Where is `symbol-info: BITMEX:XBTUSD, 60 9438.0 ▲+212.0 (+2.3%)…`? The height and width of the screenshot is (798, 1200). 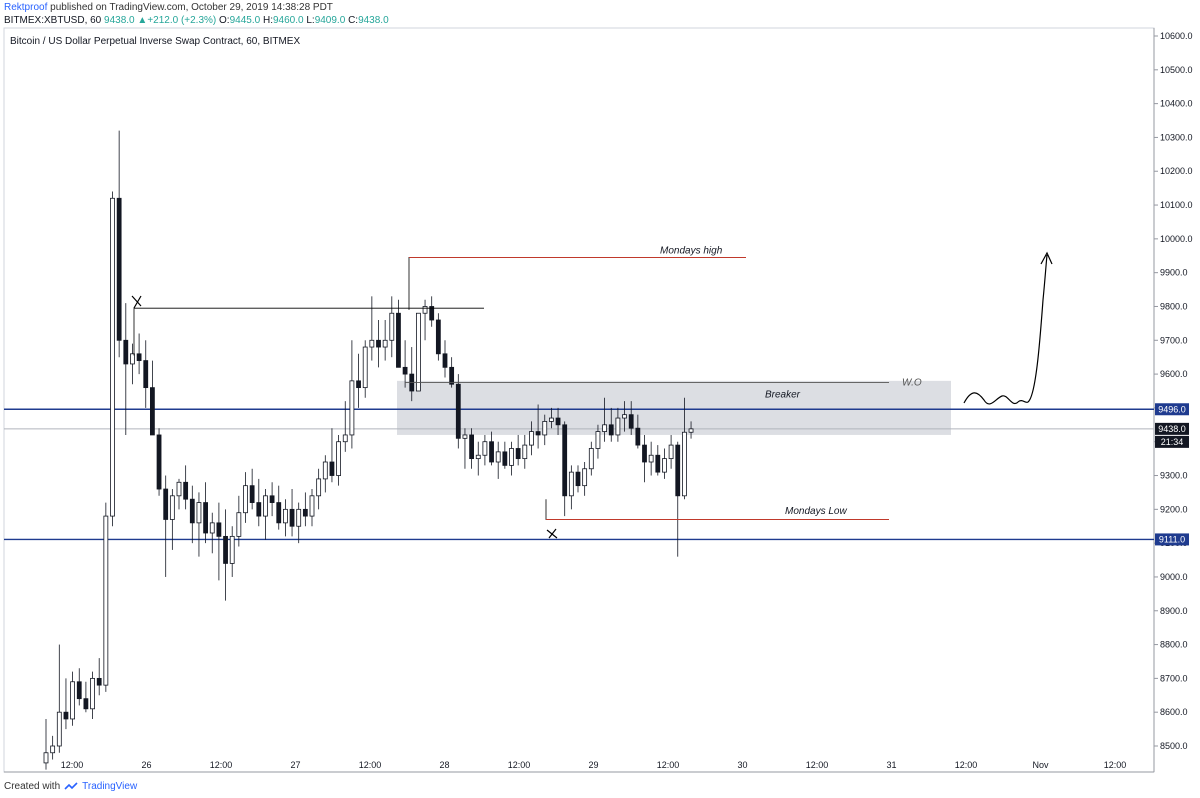 symbol-info: BITMEX:XBTUSD, 60 9438.0 ▲+212.0 (+2.3%)… is located at coordinates (196, 20).